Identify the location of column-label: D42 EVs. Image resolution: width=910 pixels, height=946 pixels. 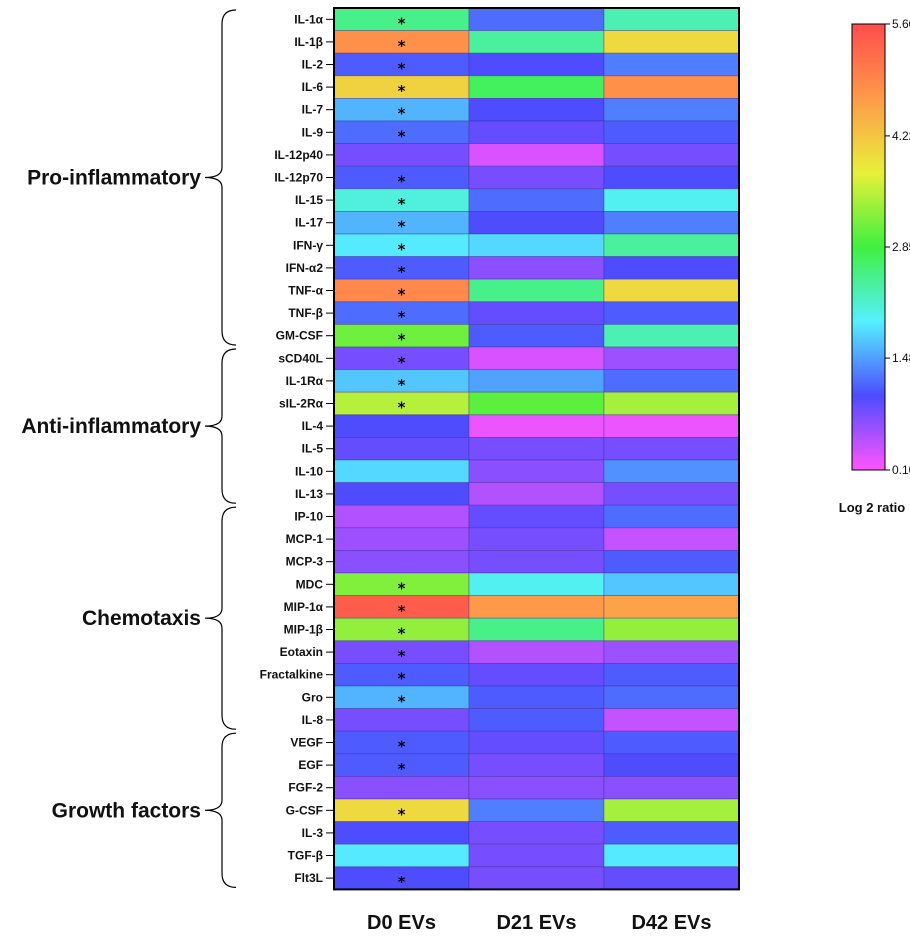
(671, 923).